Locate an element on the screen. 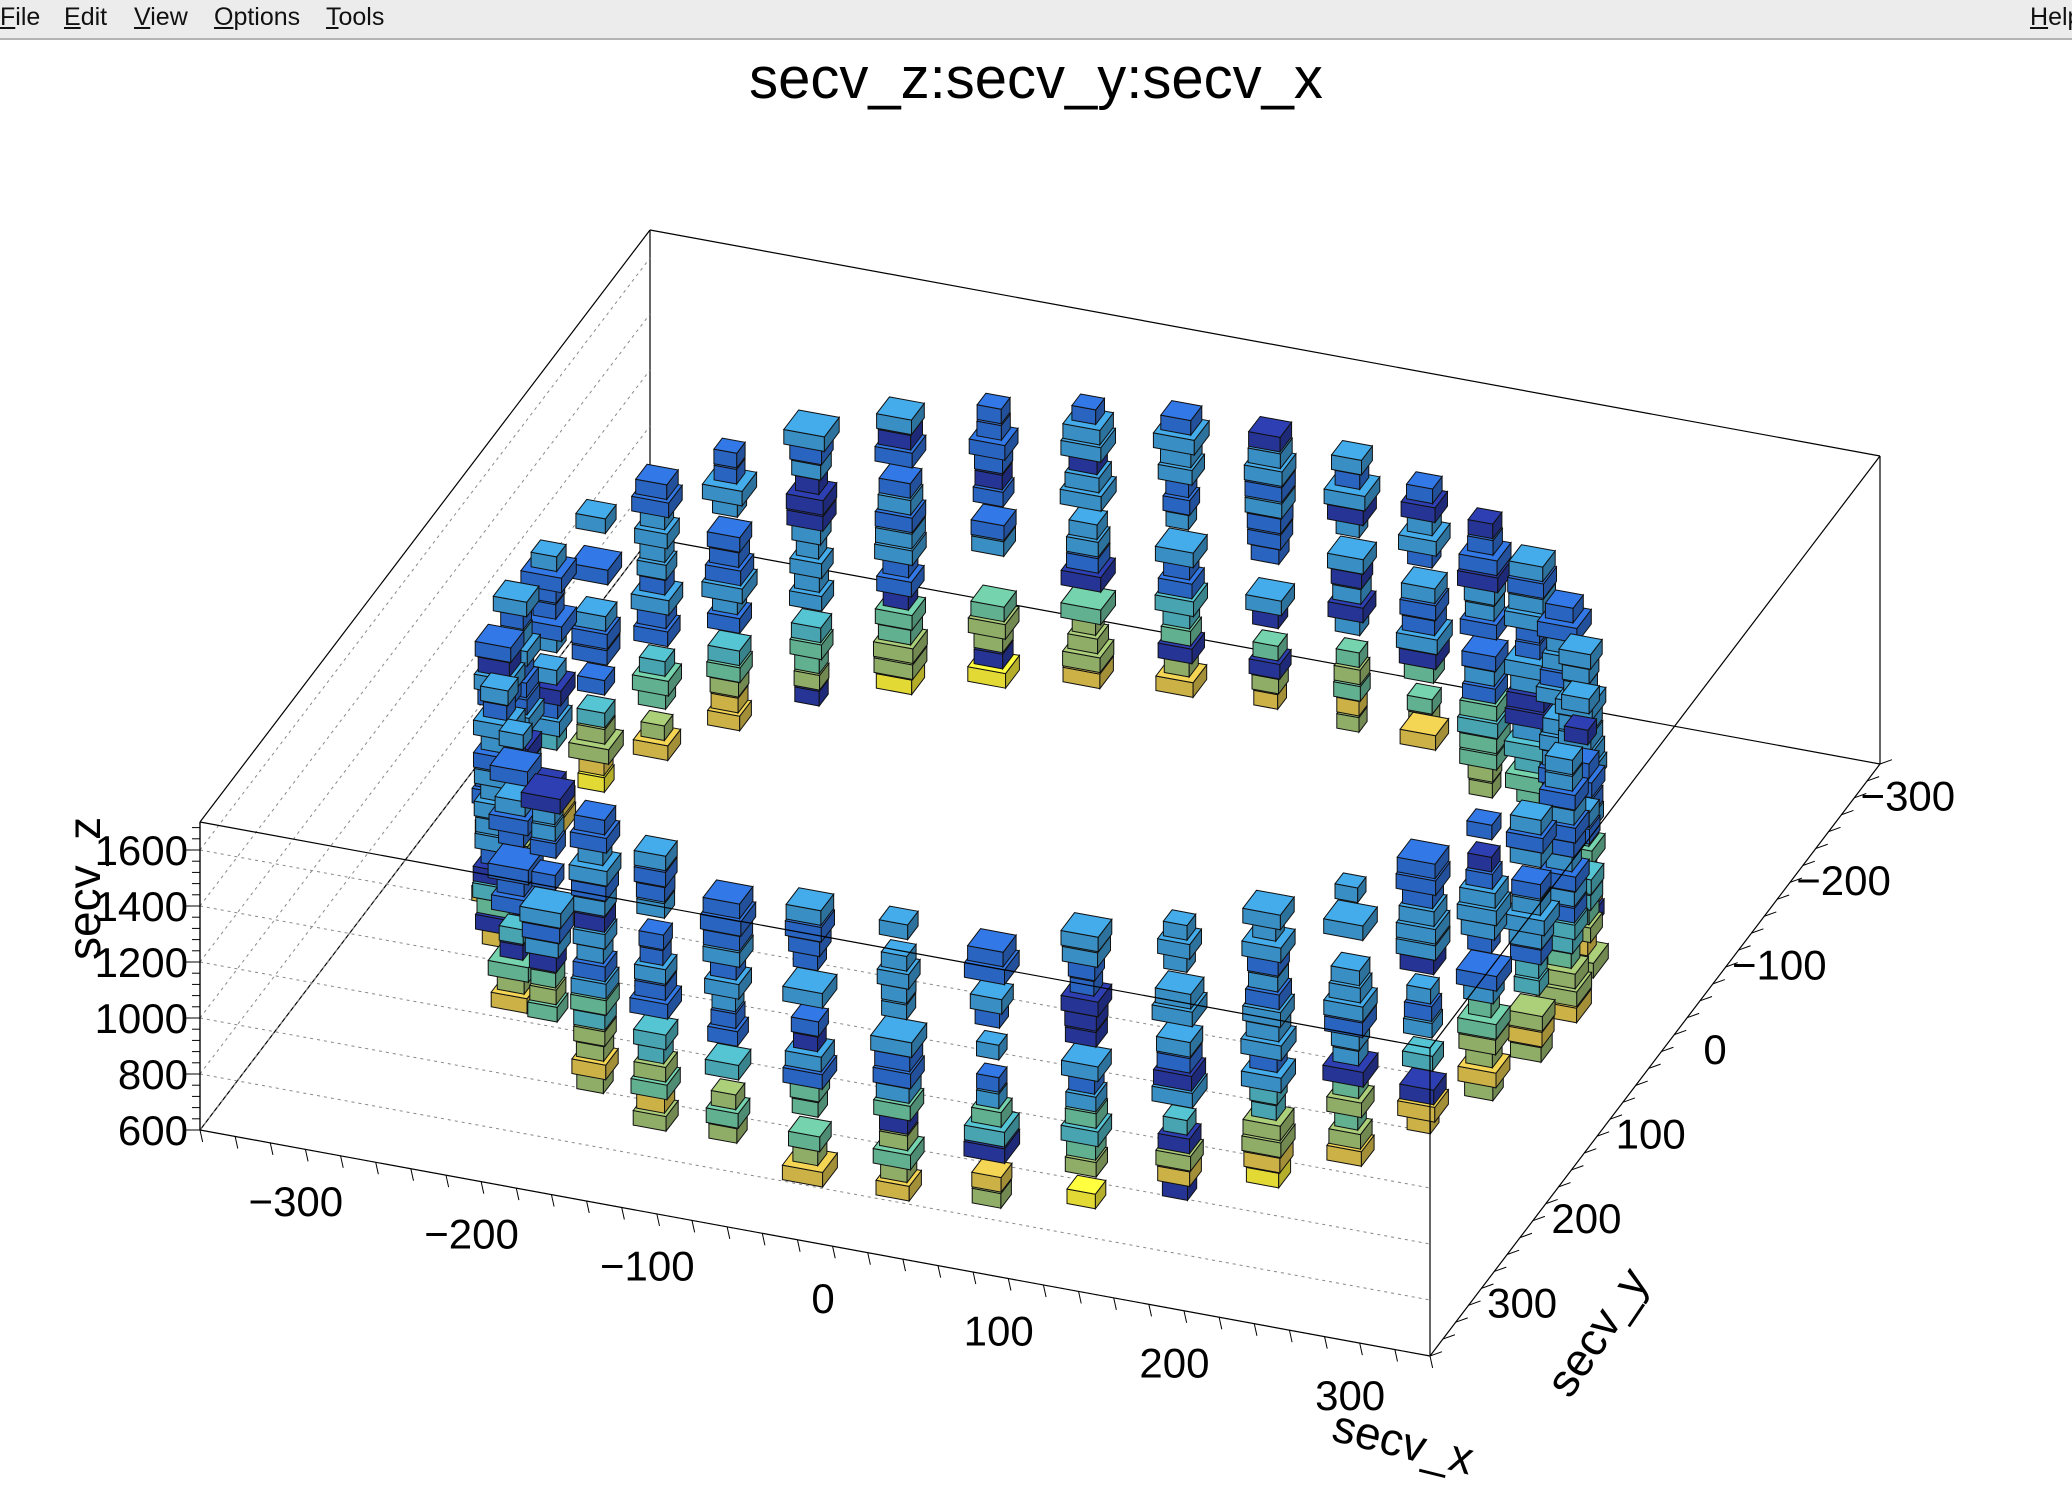 The image size is (2072, 1498). y-axis-tick-label: 300 is located at coordinates (1522, 1303).